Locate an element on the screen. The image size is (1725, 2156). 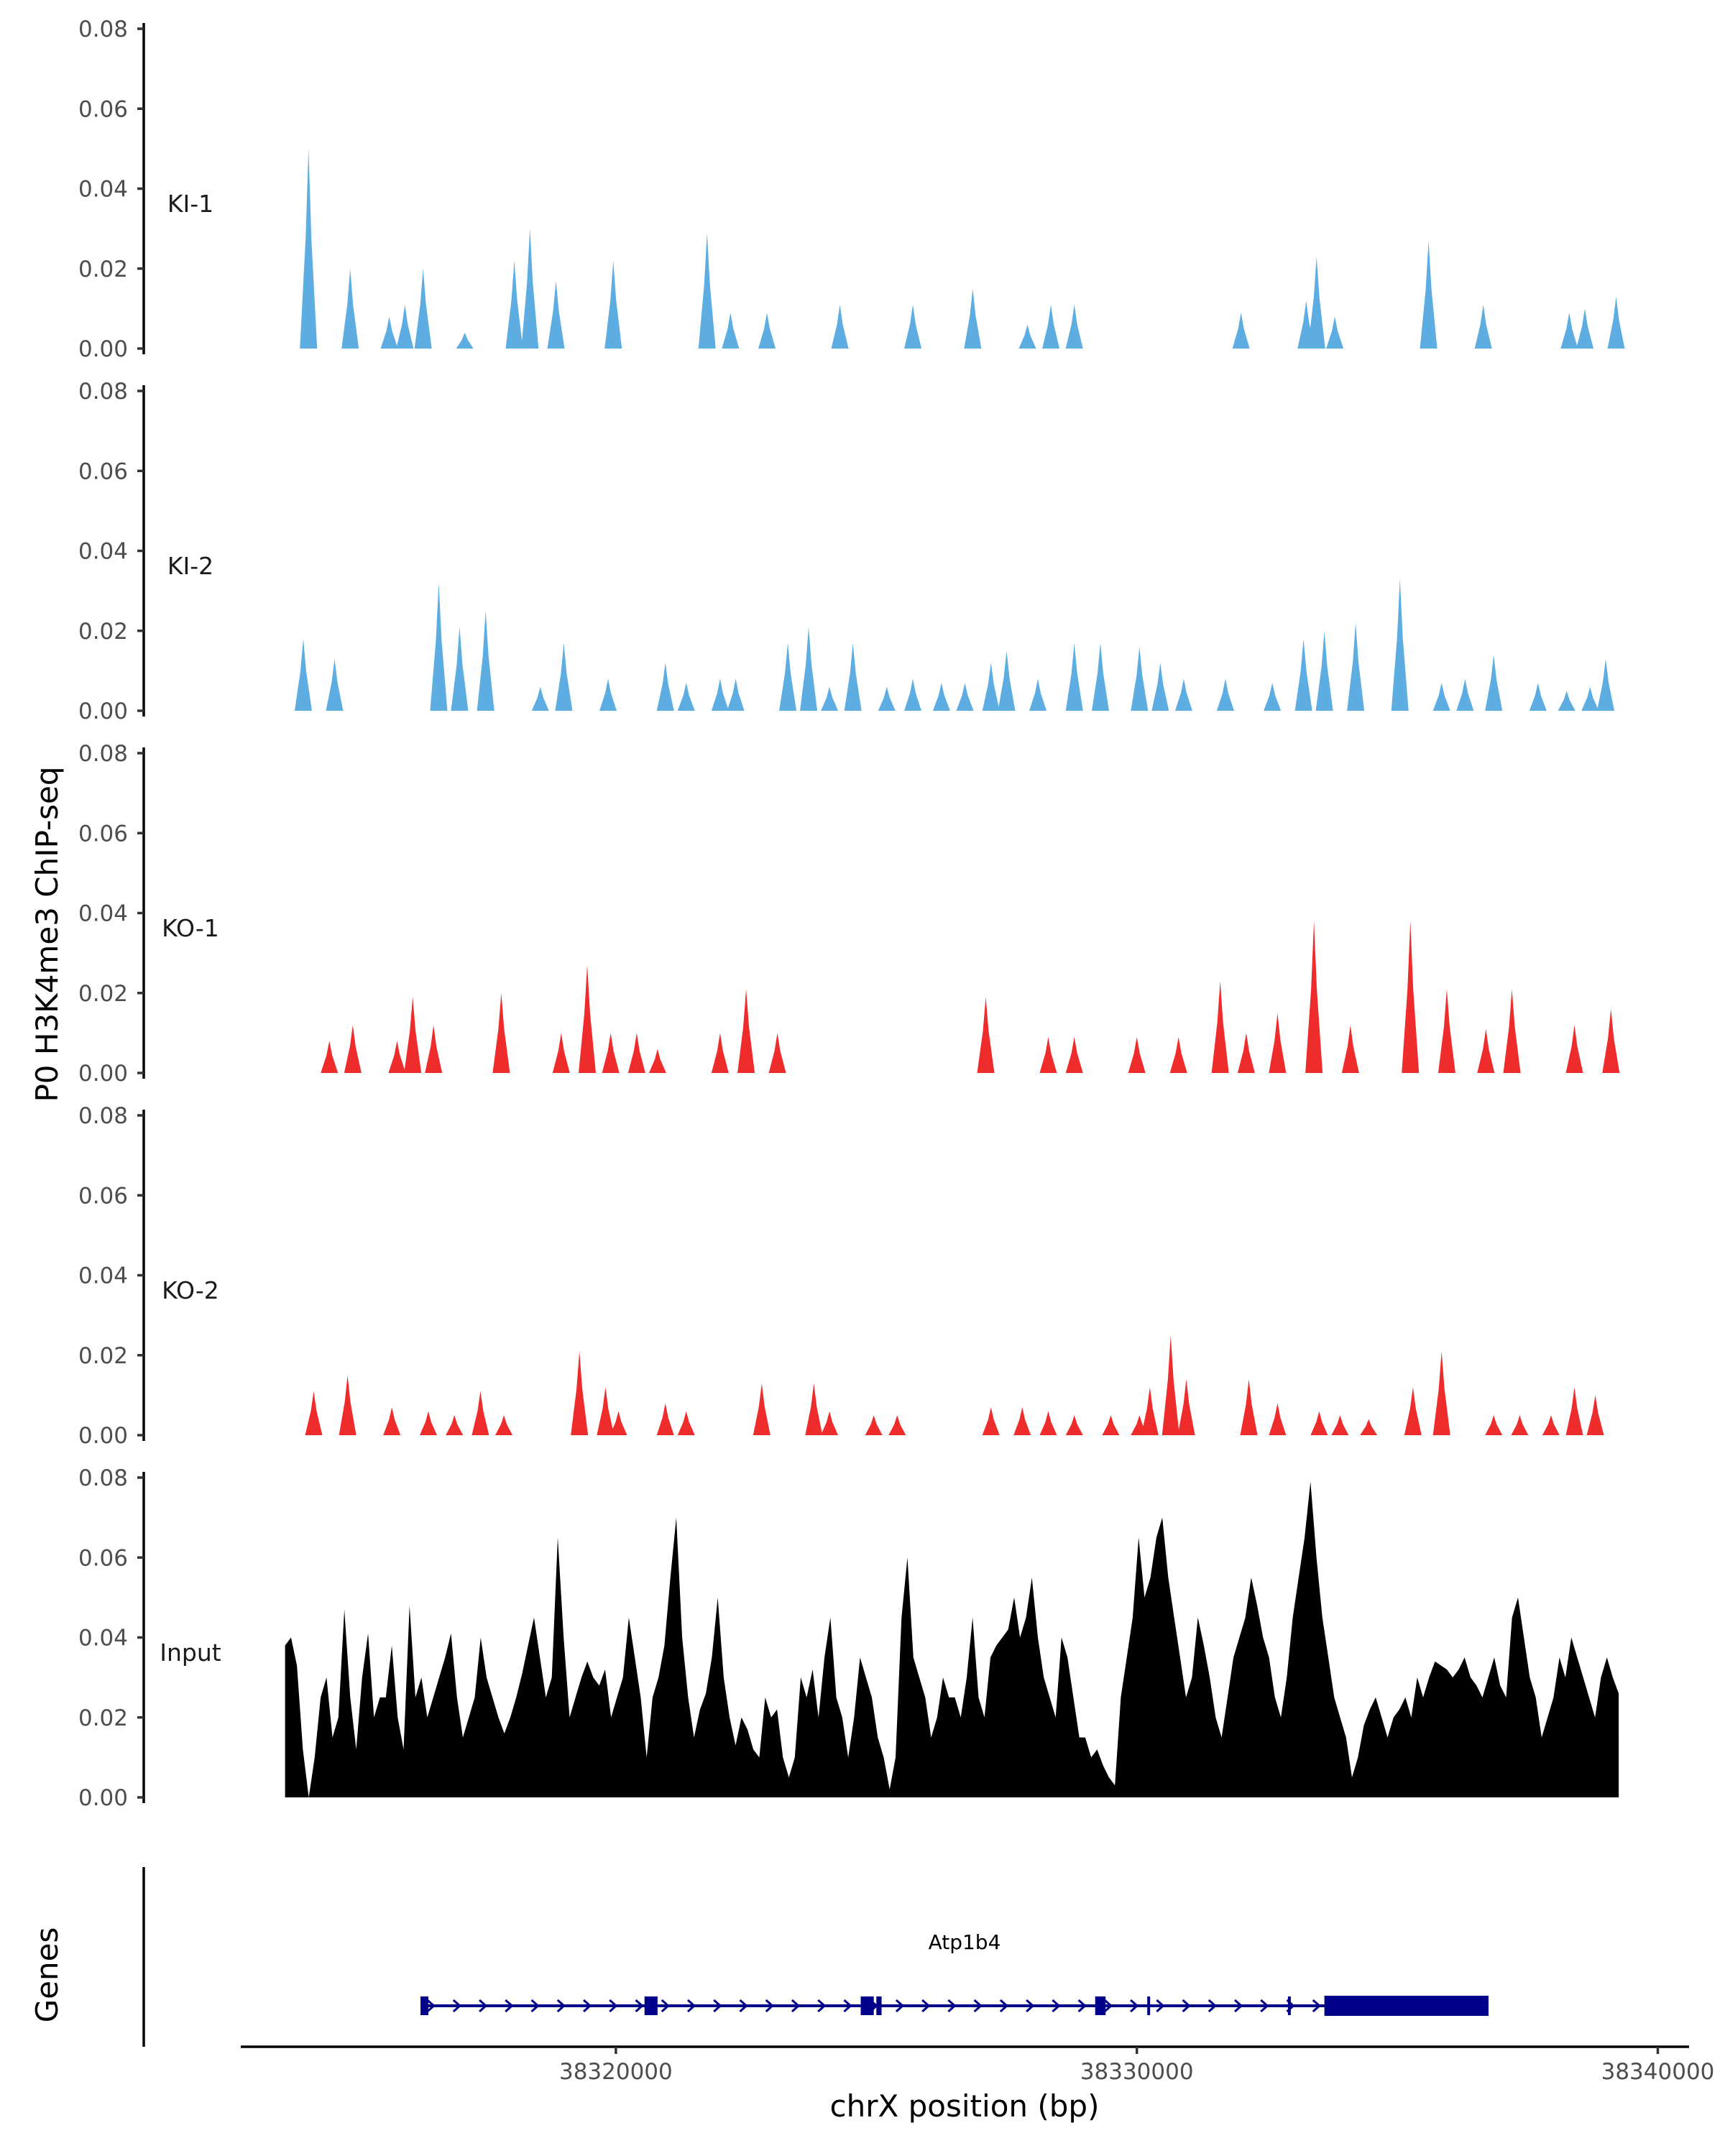
track-panel-input: 0.00 0.02 0.04 0.06 0.08 Input is located at coordinates (848, 1638).